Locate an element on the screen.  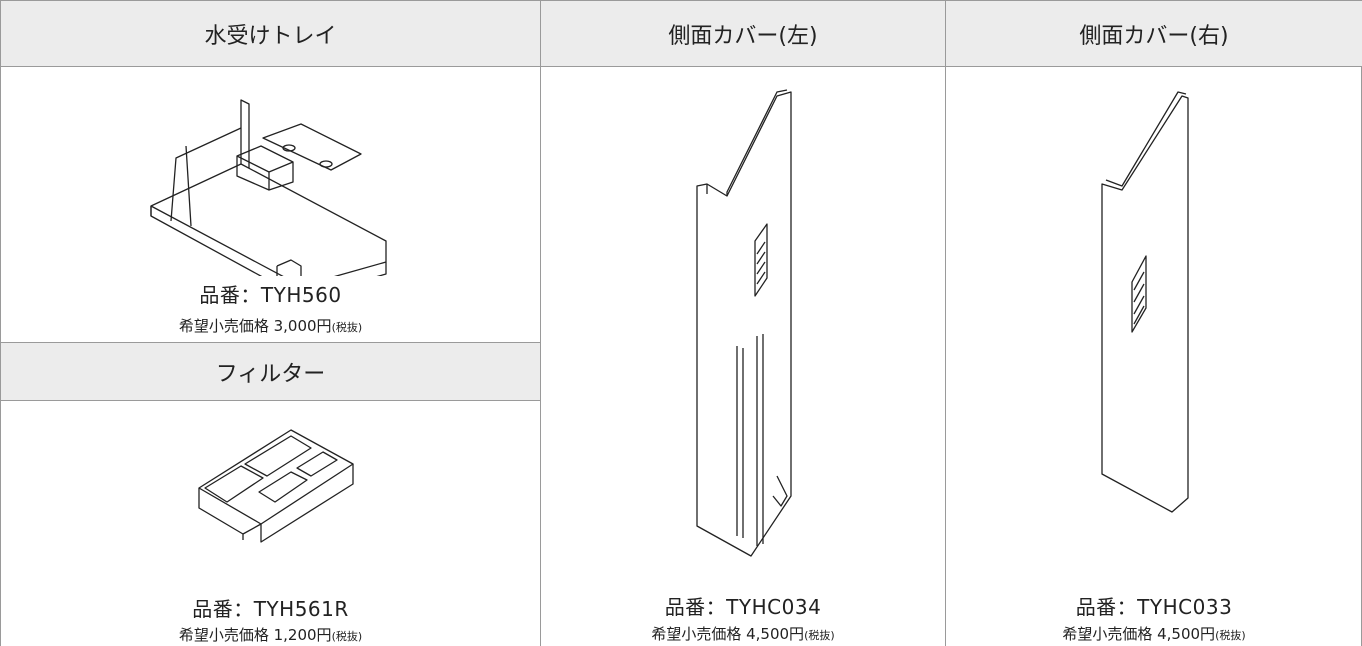
part-number: 品番：TYH561R is located at coordinates (270, 609).